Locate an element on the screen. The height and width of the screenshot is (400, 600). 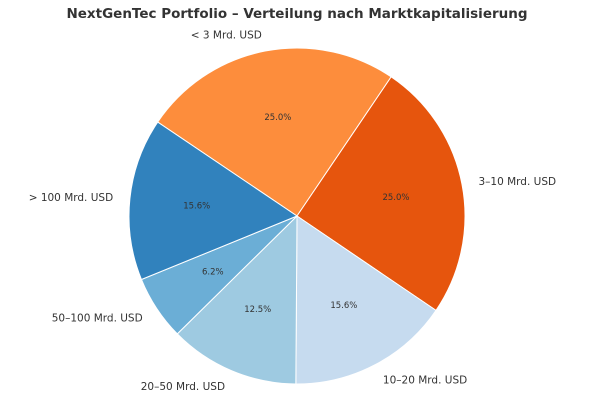
slice-category-label: < 3 Mrd. USD is located at coordinates (226, 36).